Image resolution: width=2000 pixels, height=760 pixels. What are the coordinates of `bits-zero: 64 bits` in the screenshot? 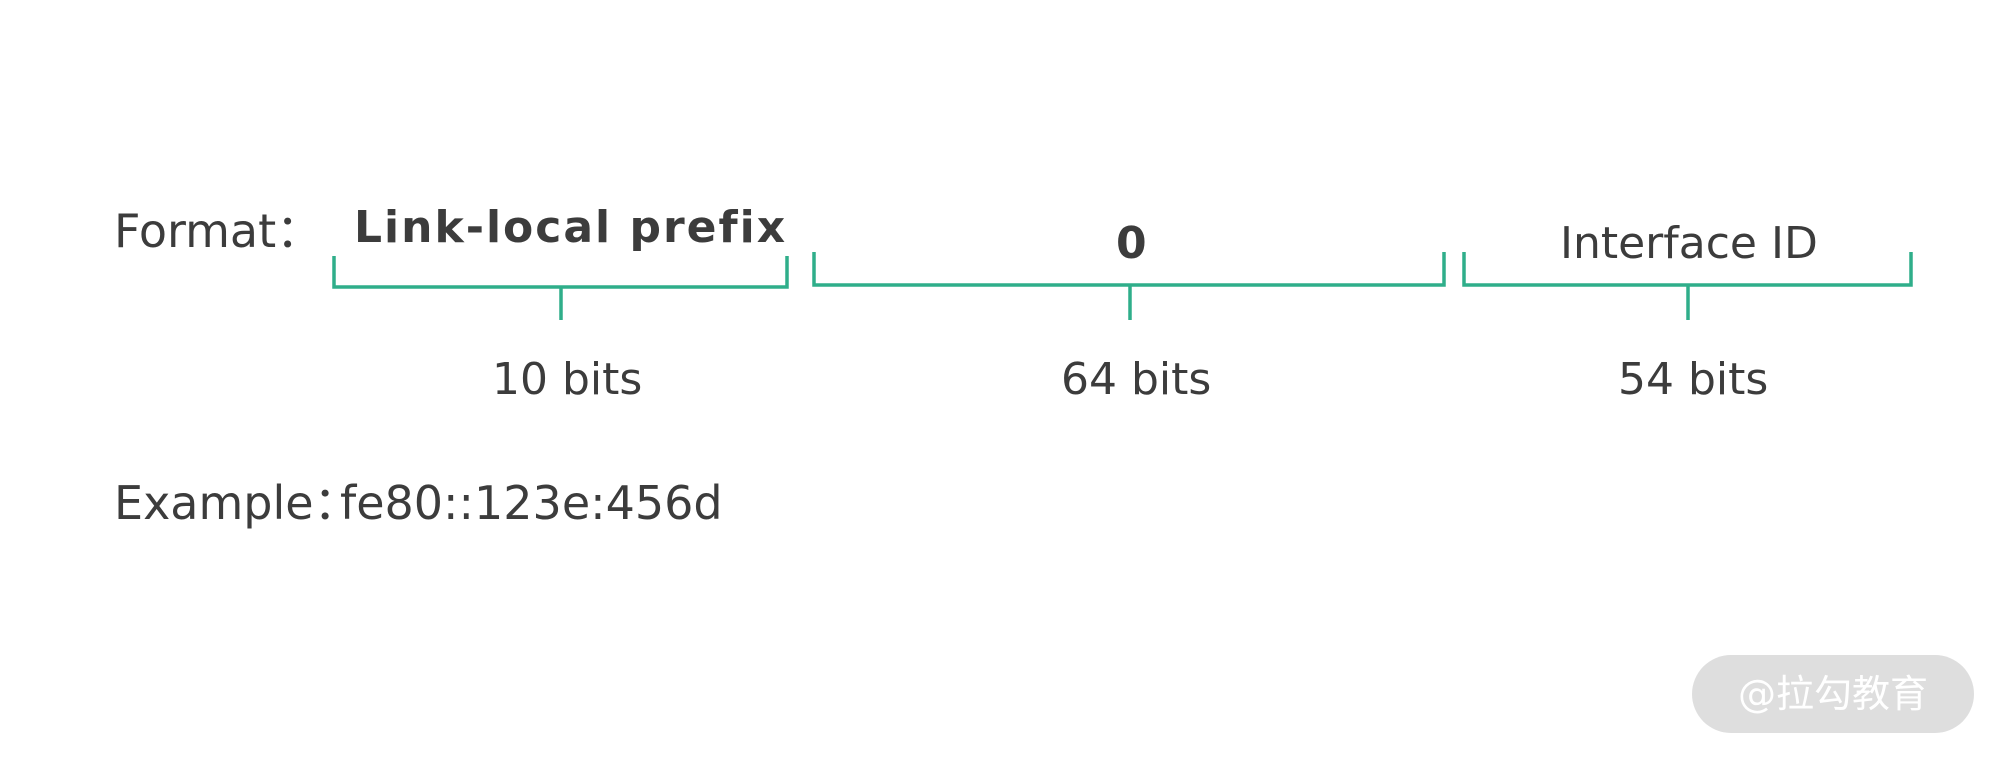 It's located at (1136, 379).